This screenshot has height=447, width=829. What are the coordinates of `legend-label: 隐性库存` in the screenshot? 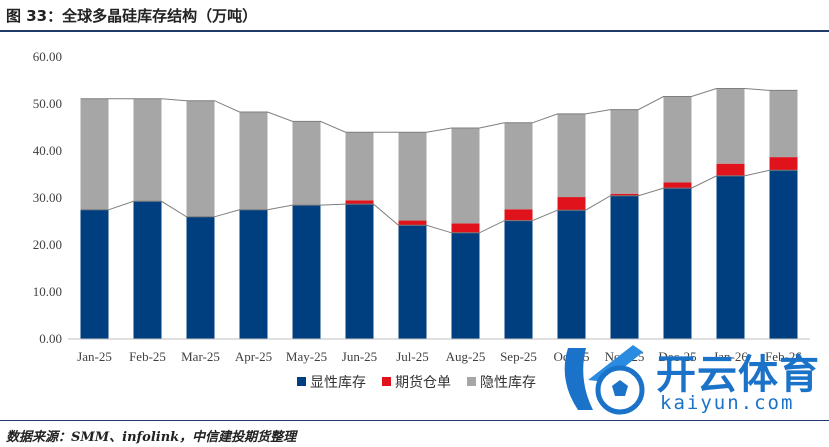 It's located at (508, 383).